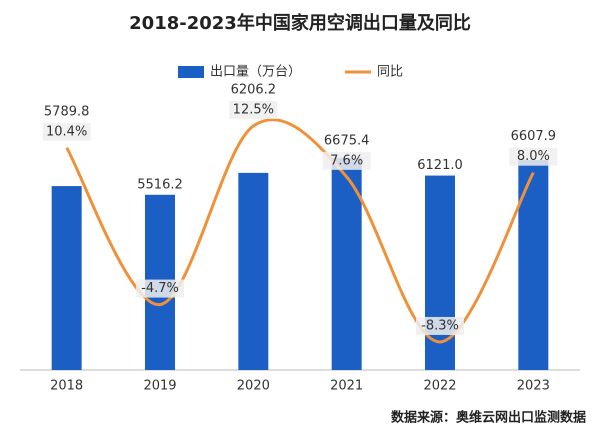 This screenshot has width=600, height=437. What do you see at coordinates (390, 72) in the screenshot?
I see `legend-label: 同比` at bounding box center [390, 72].